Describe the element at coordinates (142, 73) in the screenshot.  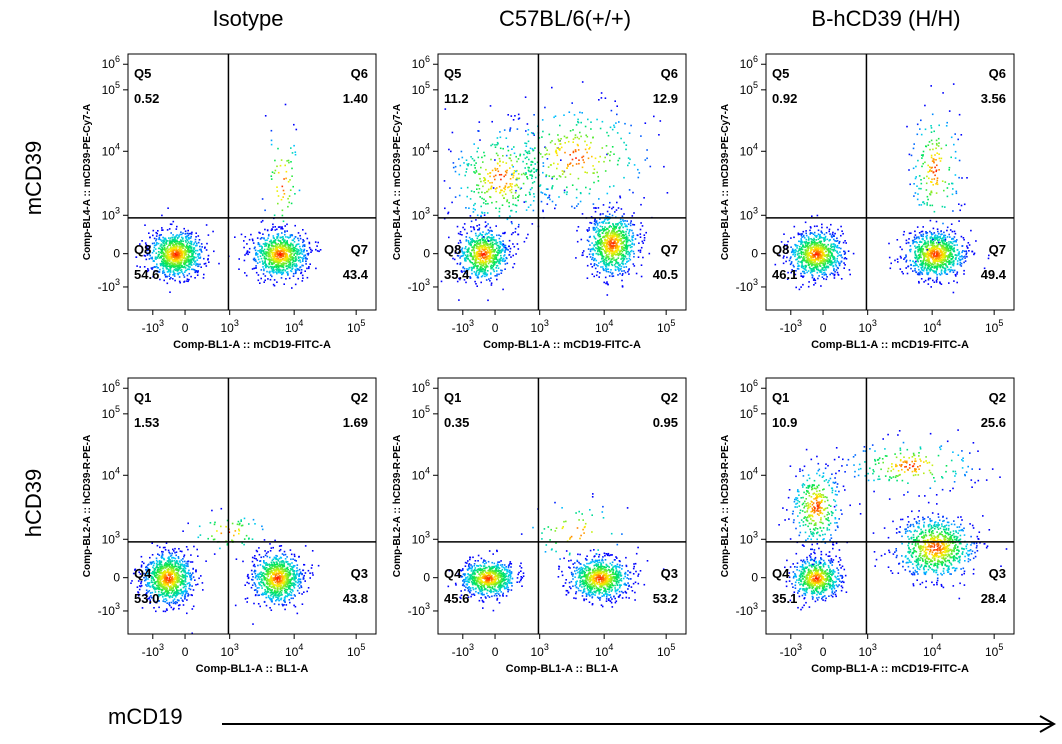
I see `quadrant-name: Q5` at that location.